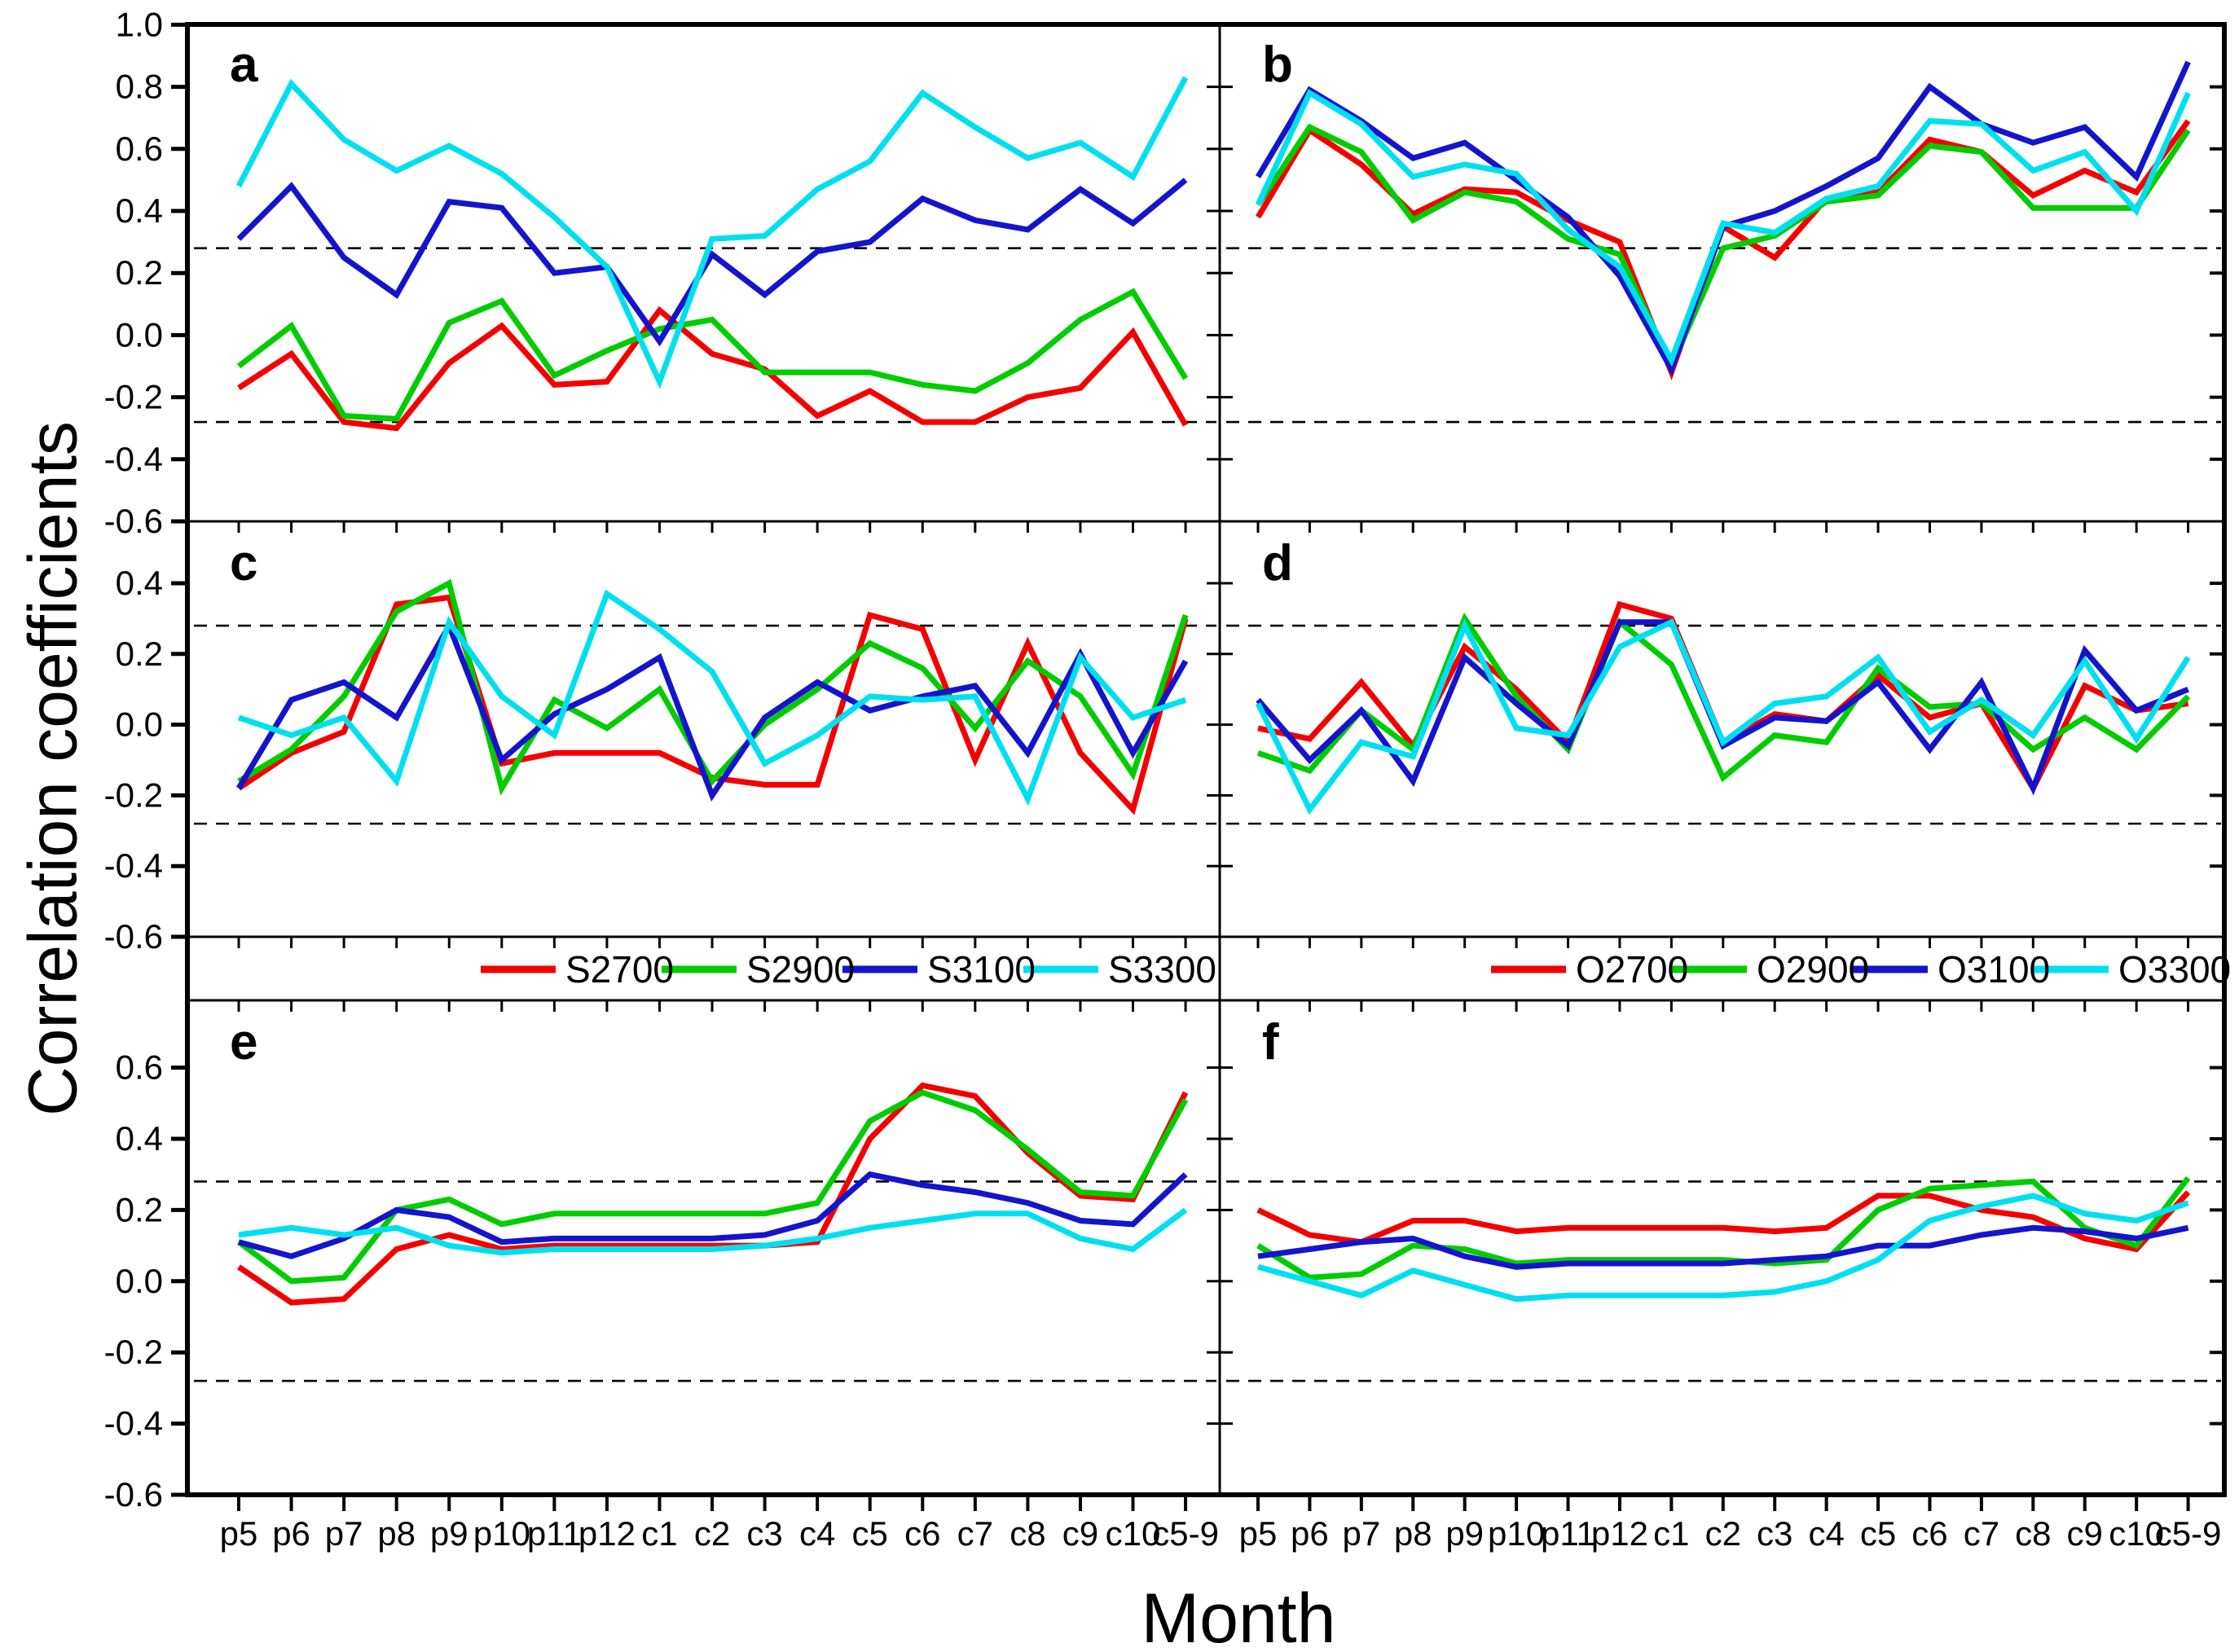 The image size is (2239, 1652). What do you see at coordinates (244, 65) in the screenshot?
I see `panel-letter-a: a` at bounding box center [244, 65].